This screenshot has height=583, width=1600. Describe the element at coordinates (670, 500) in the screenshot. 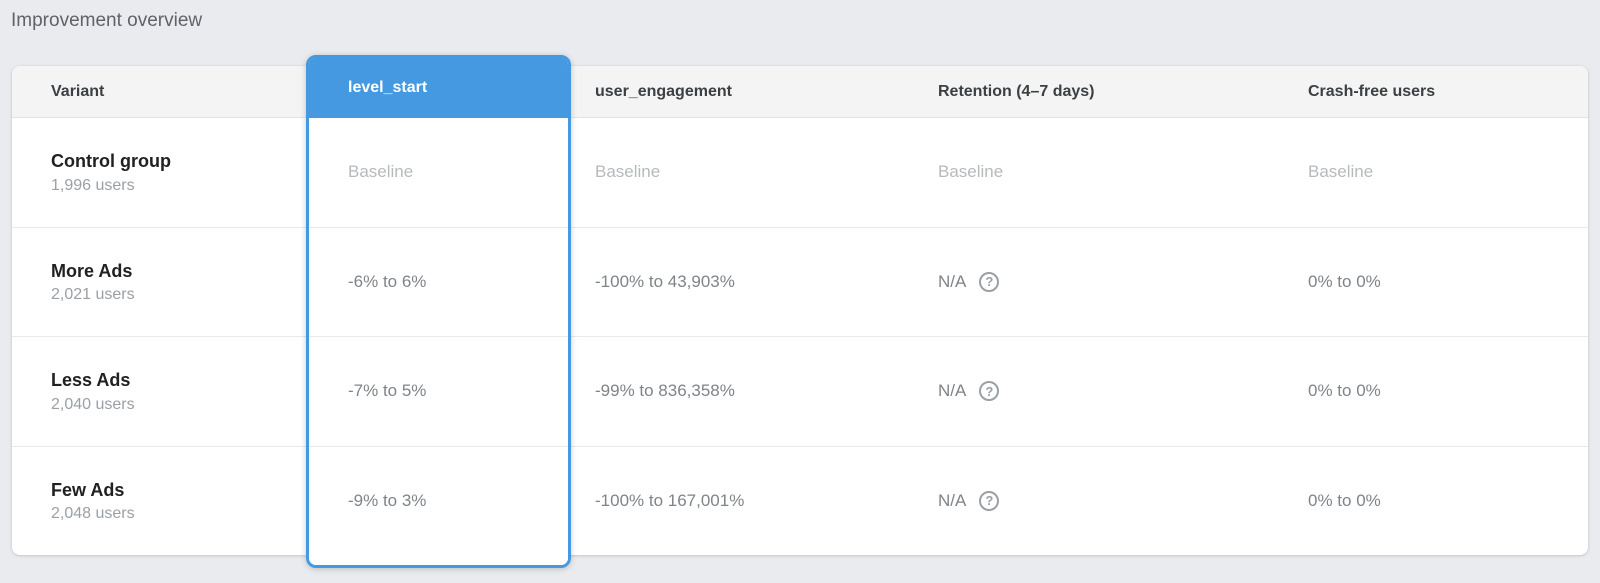

I see `user-engagement-value: -100% to 167,001%` at that location.